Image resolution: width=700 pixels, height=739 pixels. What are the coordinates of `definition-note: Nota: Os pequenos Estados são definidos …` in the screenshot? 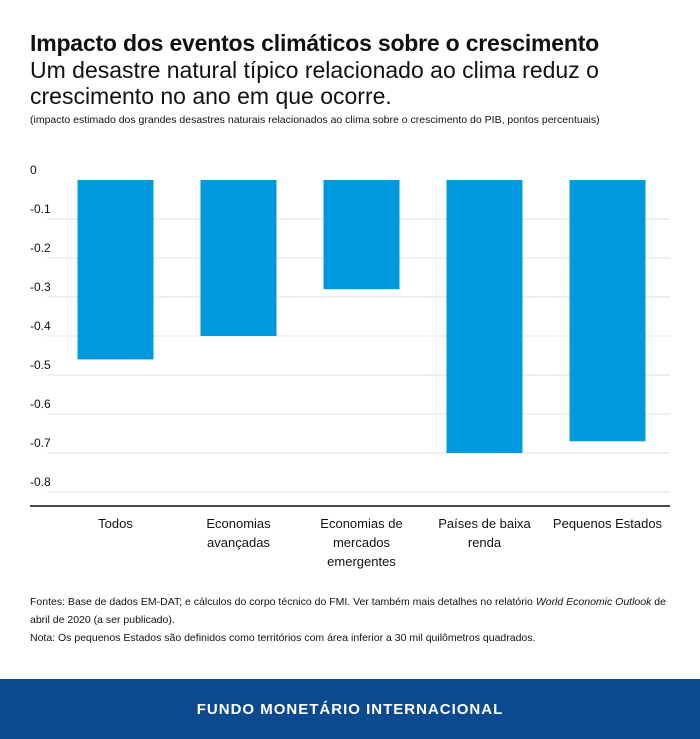 It's located at (283, 638).